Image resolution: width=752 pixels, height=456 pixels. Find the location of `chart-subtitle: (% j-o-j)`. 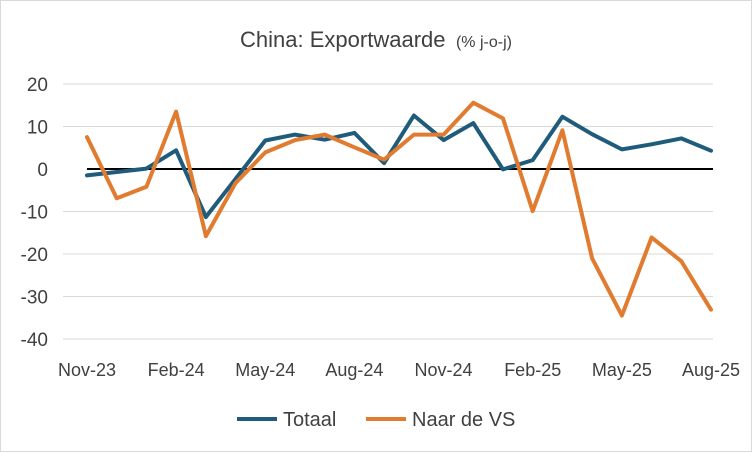

chart-subtitle: (% j-o-j) is located at coordinates (484, 42).